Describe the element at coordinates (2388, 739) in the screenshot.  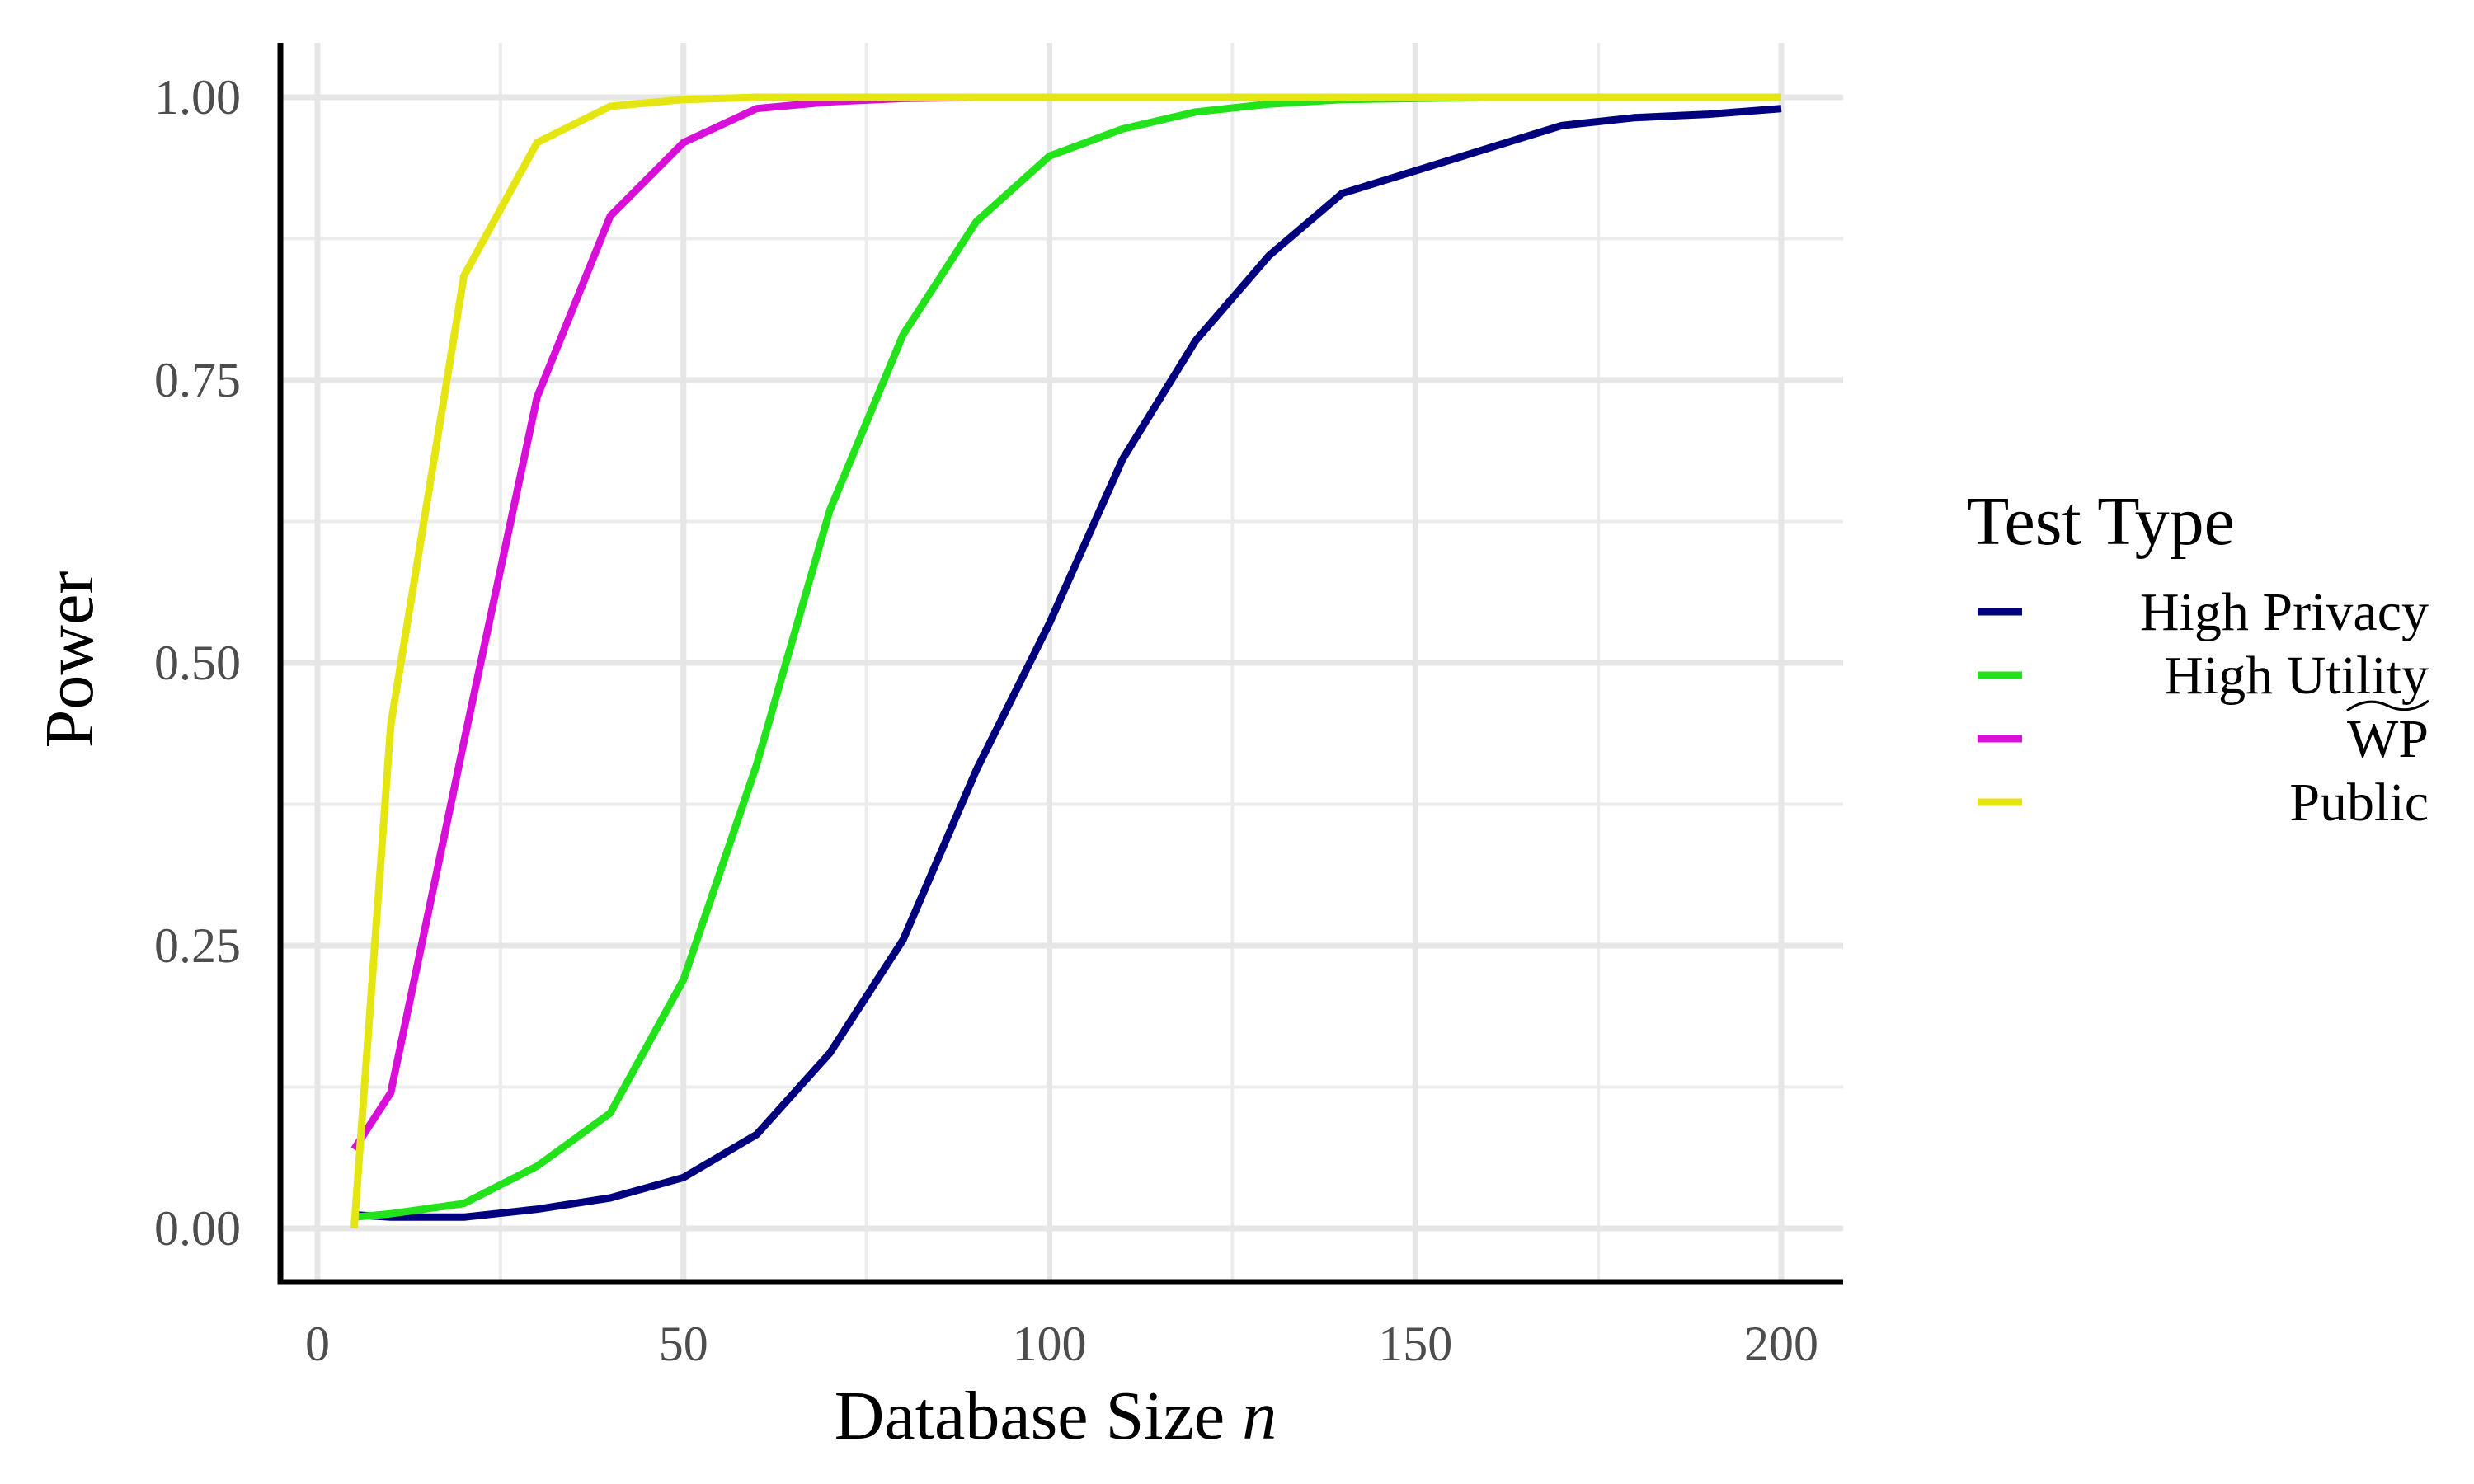
I see `legend-label-wp: WP` at that location.